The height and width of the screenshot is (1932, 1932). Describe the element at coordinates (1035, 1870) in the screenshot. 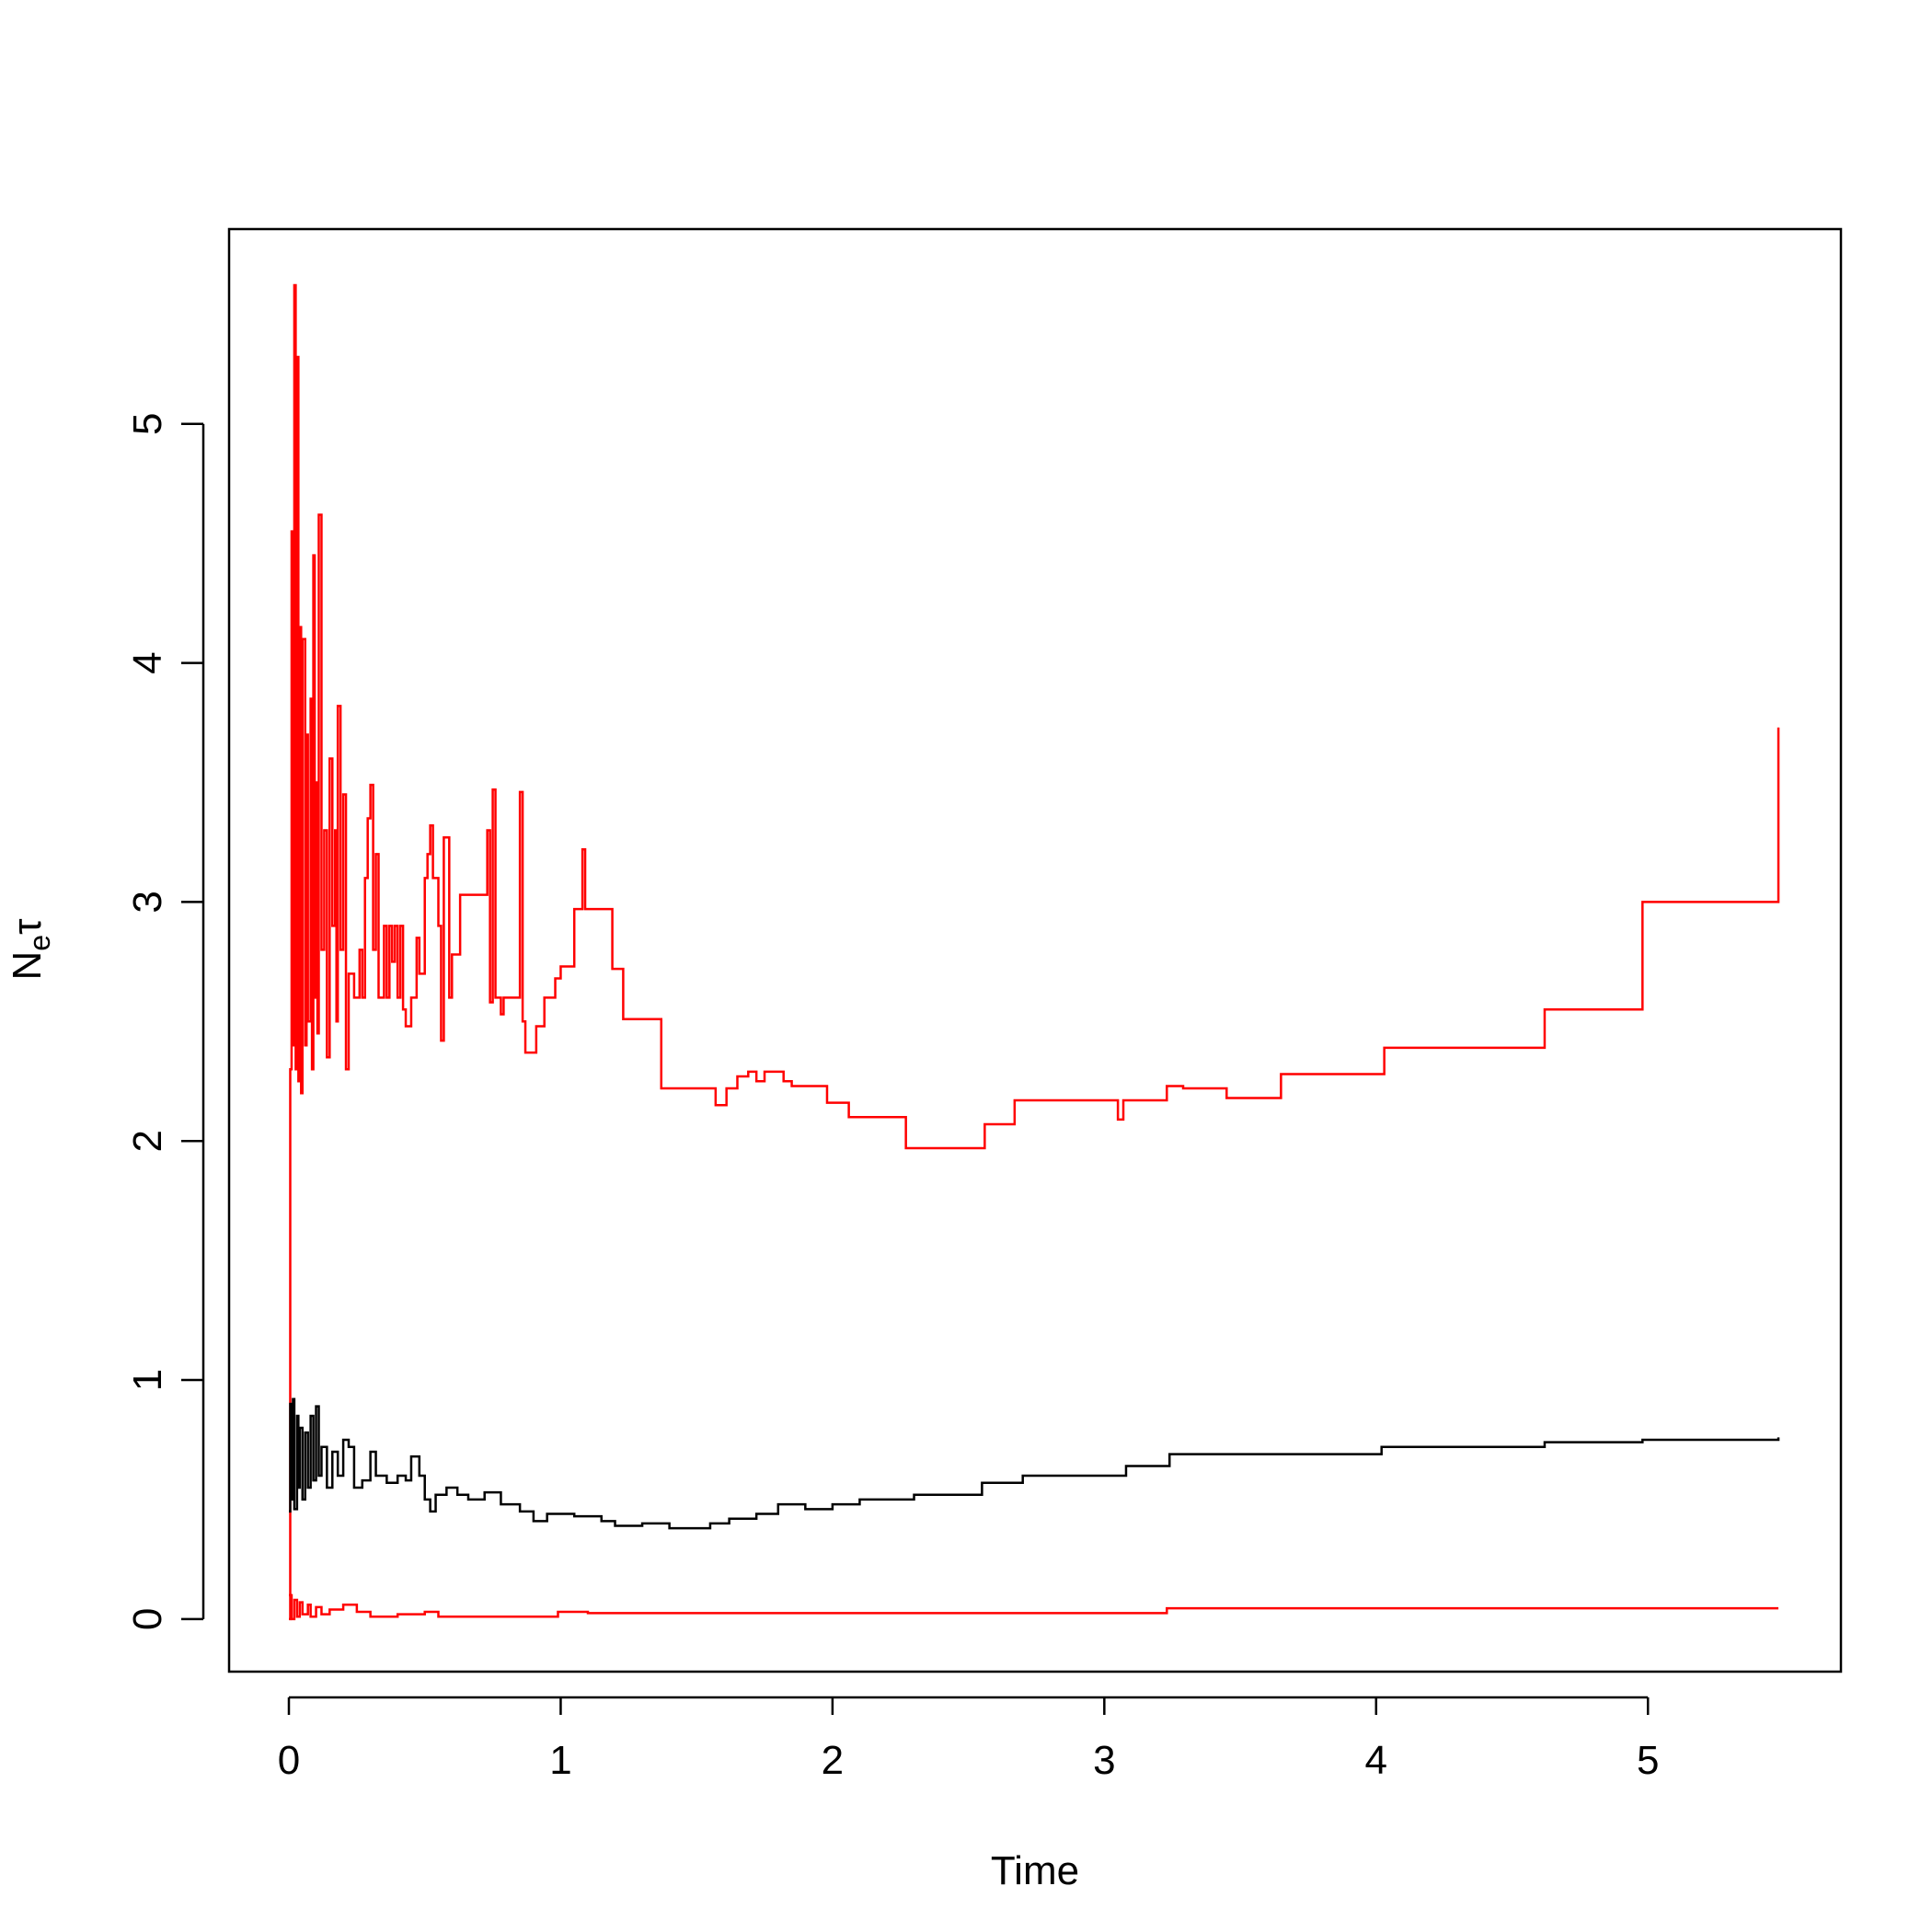

I see `x-axis-label: Time` at that location.